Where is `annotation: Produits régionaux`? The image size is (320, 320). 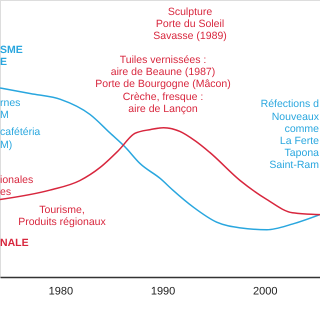 annotation: Produits régionaux is located at coordinates (62, 222).